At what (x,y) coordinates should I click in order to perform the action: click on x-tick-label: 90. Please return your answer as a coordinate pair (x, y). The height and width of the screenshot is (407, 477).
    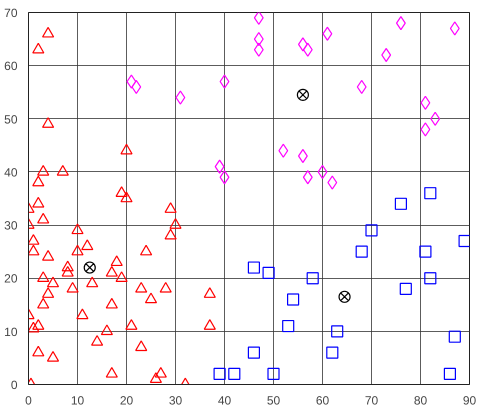
    Looking at the image, I should click on (469, 400).